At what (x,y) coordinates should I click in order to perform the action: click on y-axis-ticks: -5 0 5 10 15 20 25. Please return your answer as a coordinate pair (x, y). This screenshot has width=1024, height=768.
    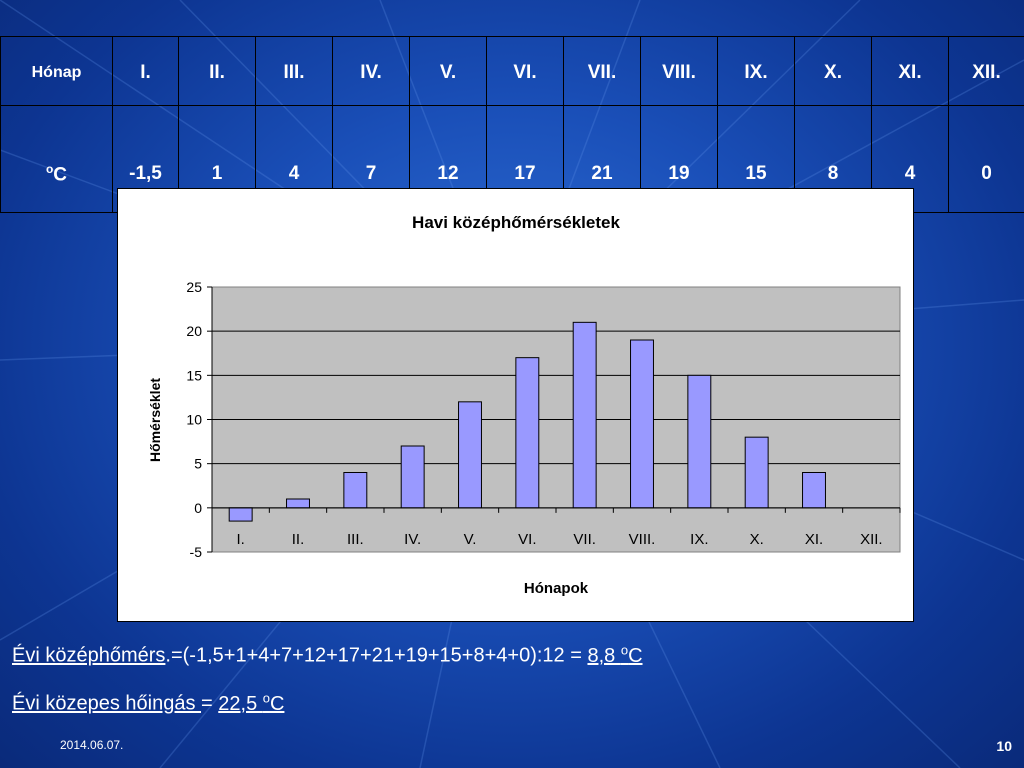
    Looking at the image, I should click on (199, 419).